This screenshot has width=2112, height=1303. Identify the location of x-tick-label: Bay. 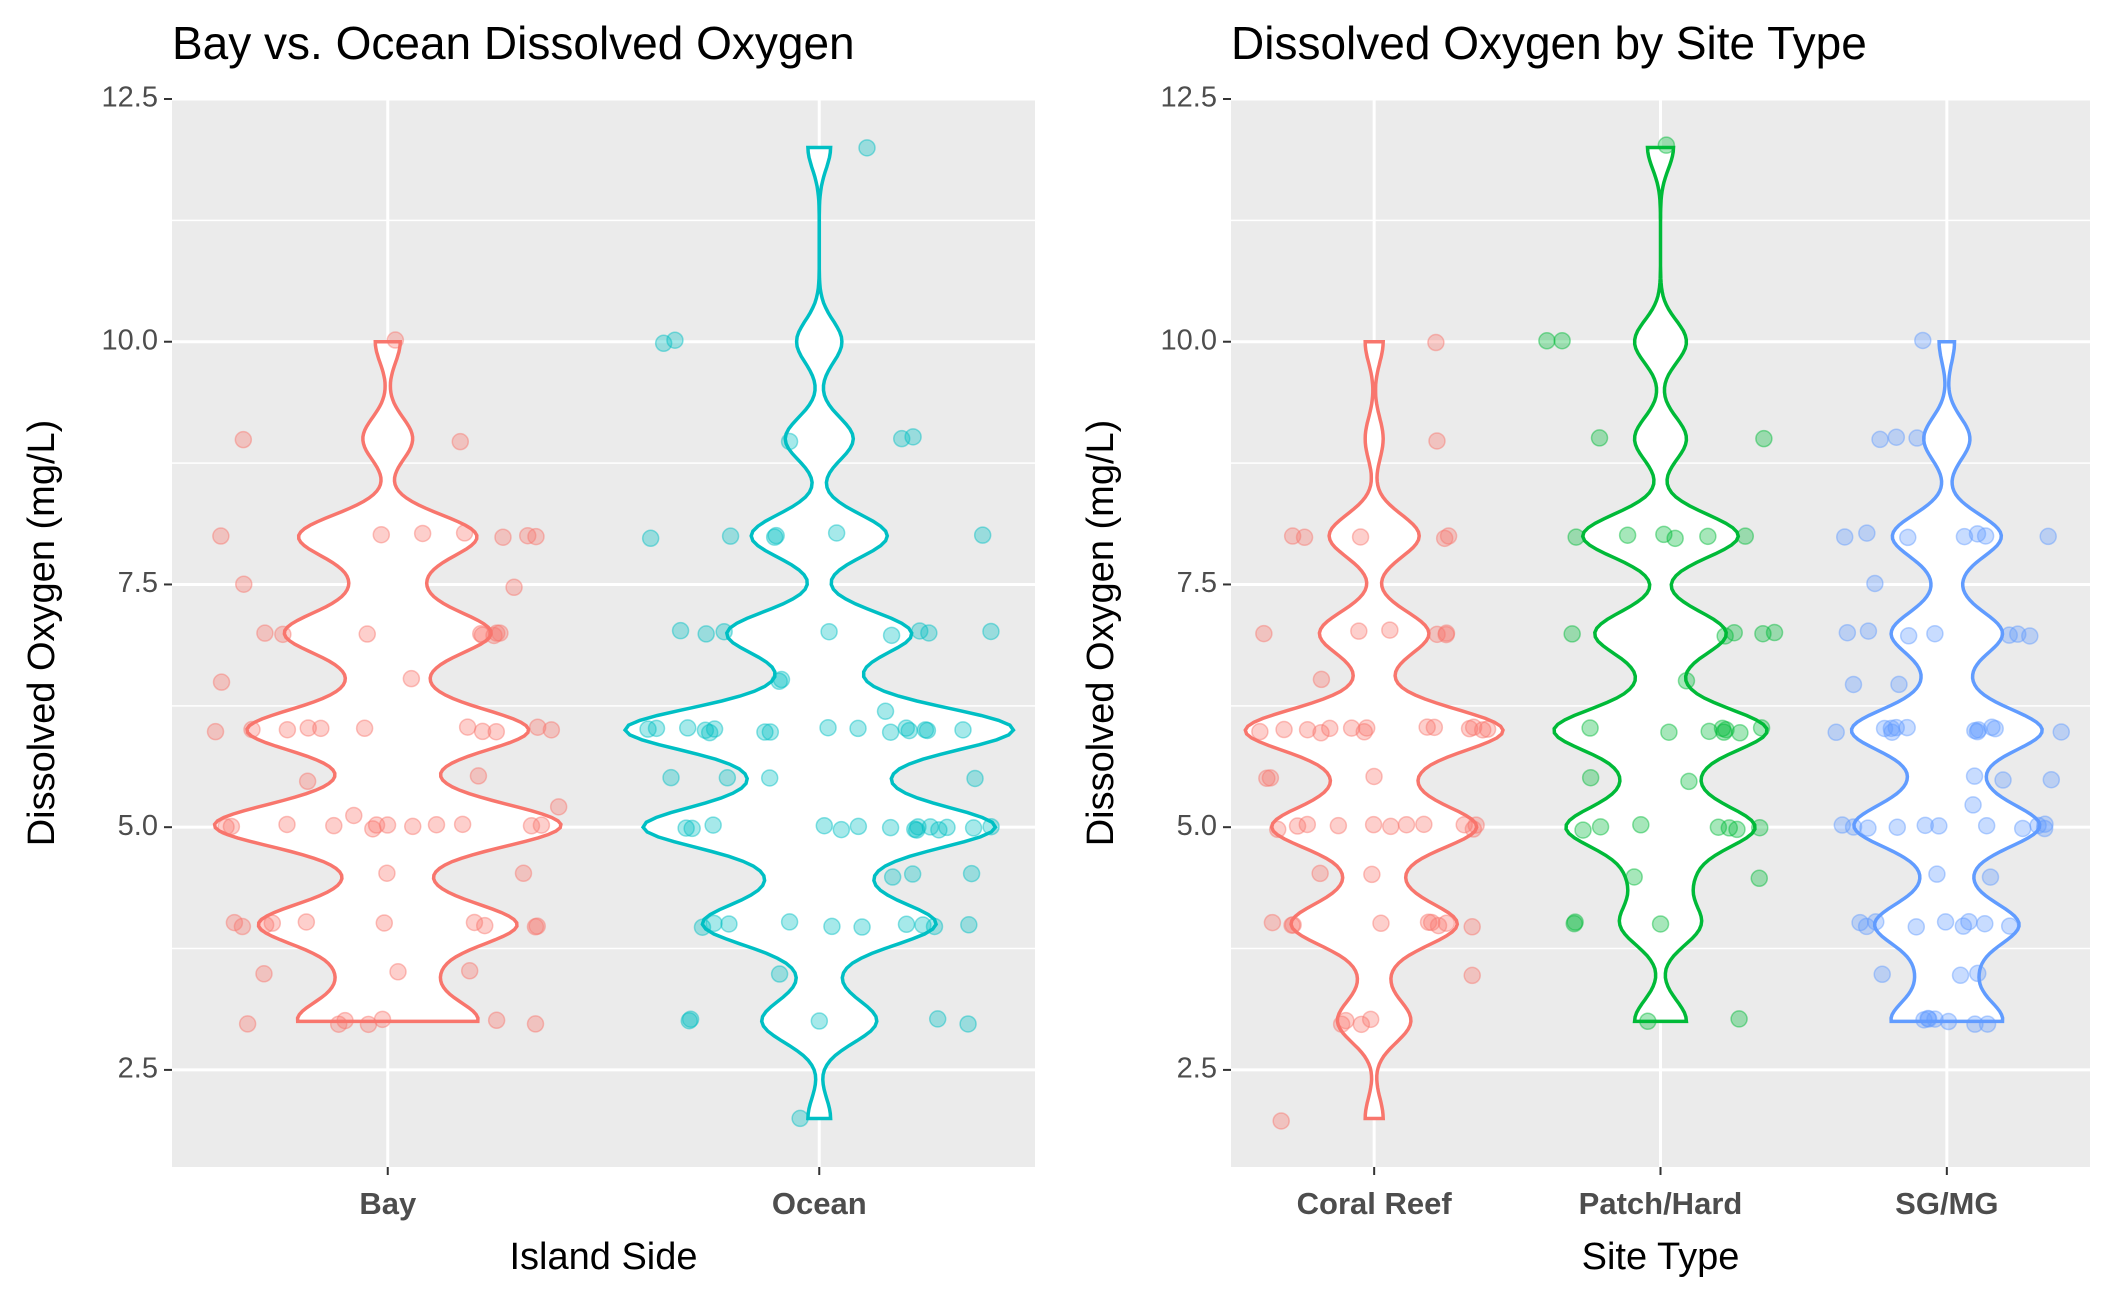
(388, 1203).